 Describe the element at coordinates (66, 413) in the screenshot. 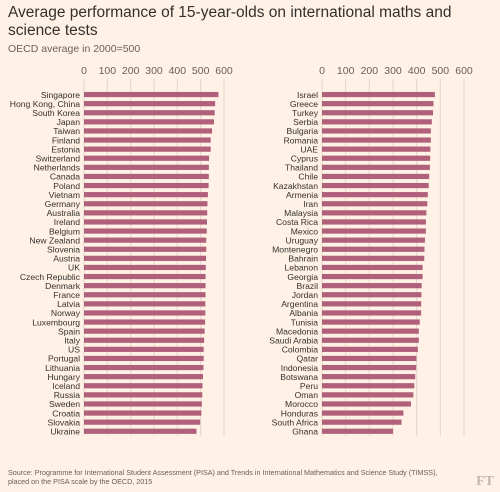

I see `category-label: Croatia` at that location.